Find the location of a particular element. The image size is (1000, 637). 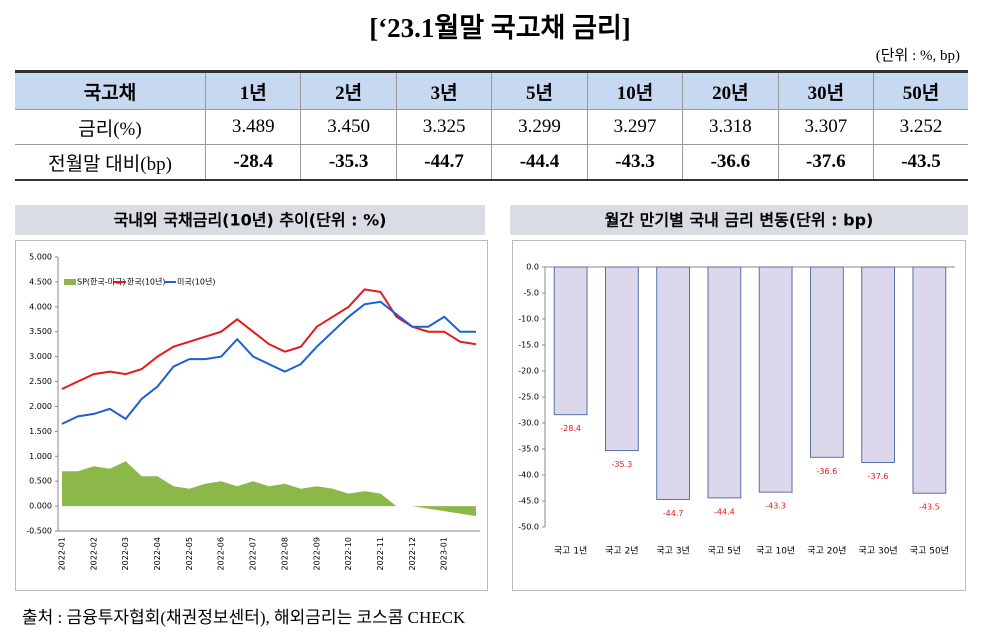

y-tick-label: 2.000 is located at coordinates (40, 406).